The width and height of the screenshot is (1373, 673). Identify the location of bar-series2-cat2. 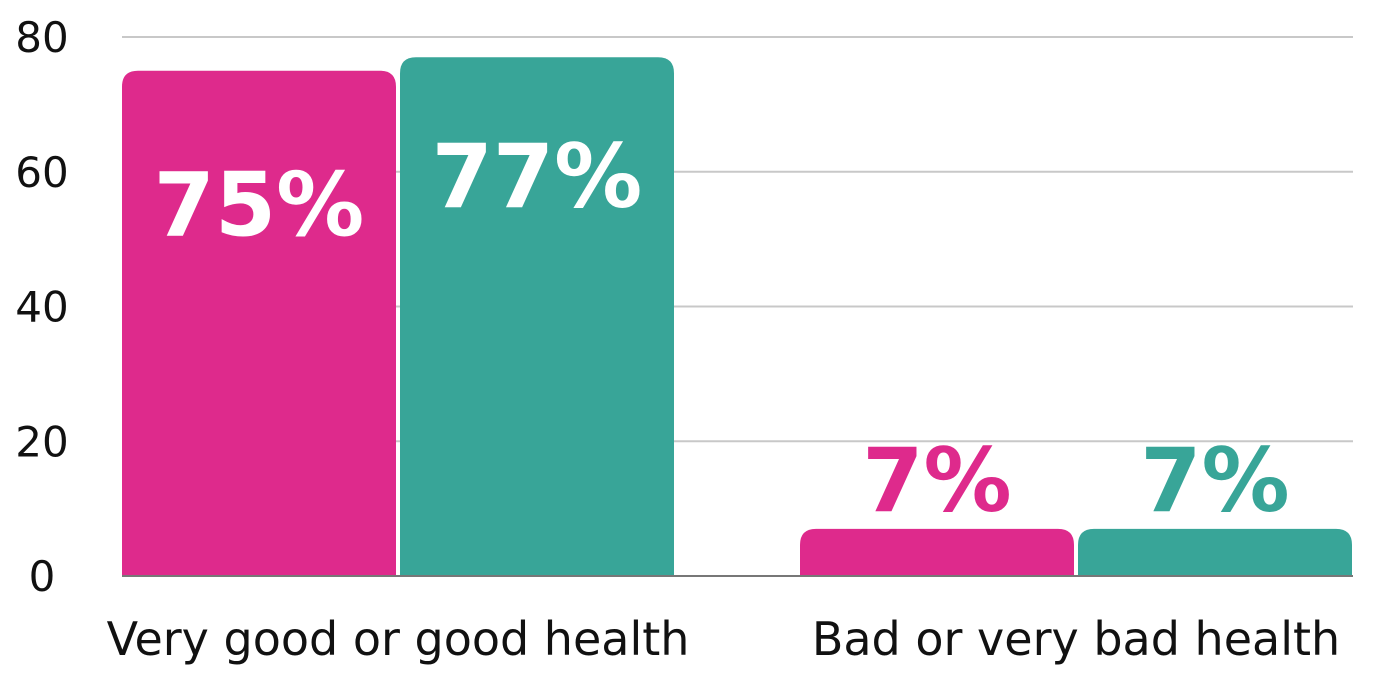
(1215, 552).